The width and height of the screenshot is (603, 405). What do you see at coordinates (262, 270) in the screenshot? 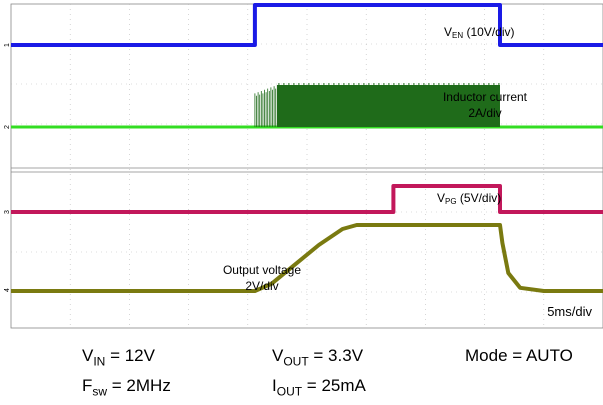
I see `vout-label-line1: Output voltage` at bounding box center [262, 270].